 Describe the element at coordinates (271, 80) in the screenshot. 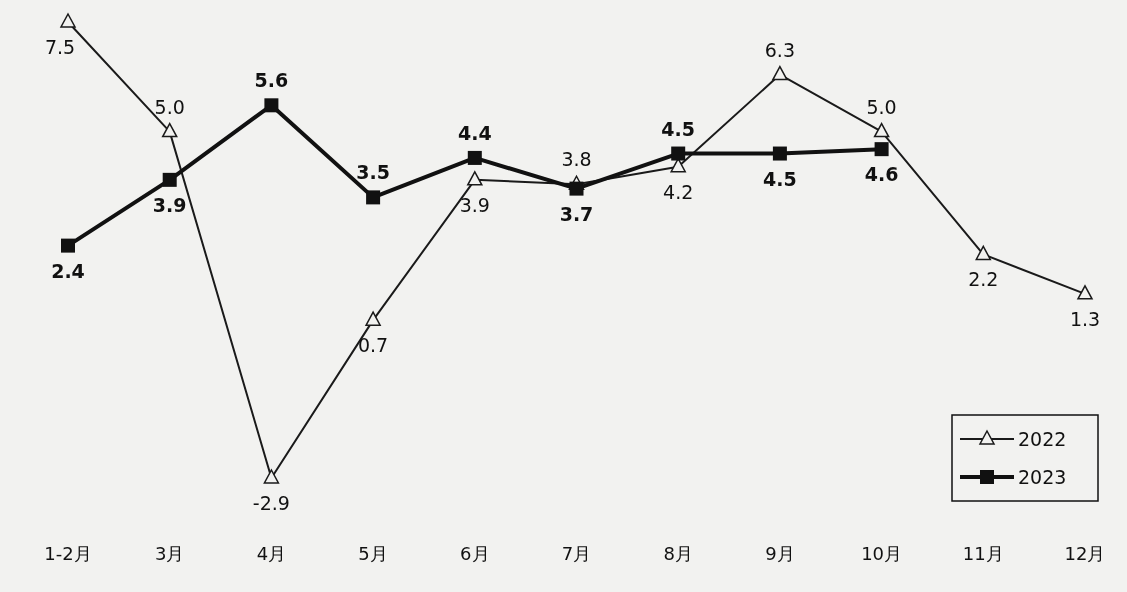

I see `data-label: 5.6` at that location.